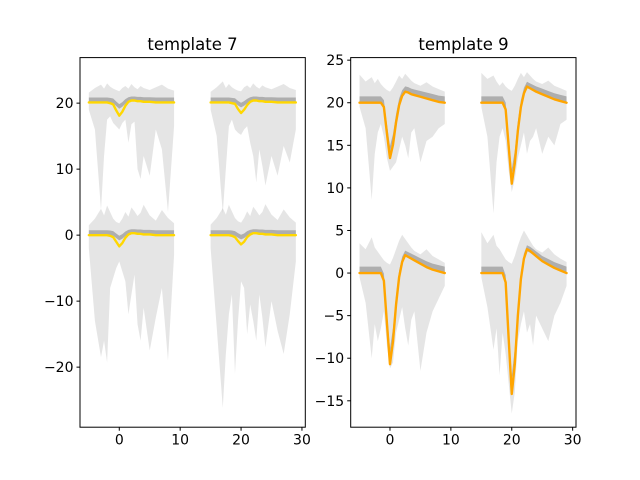 This screenshot has width=640, height=480. What do you see at coordinates (330, 402) in the screenshot?
I see `y-tick-label: −15` at bounding box center [330, 402].